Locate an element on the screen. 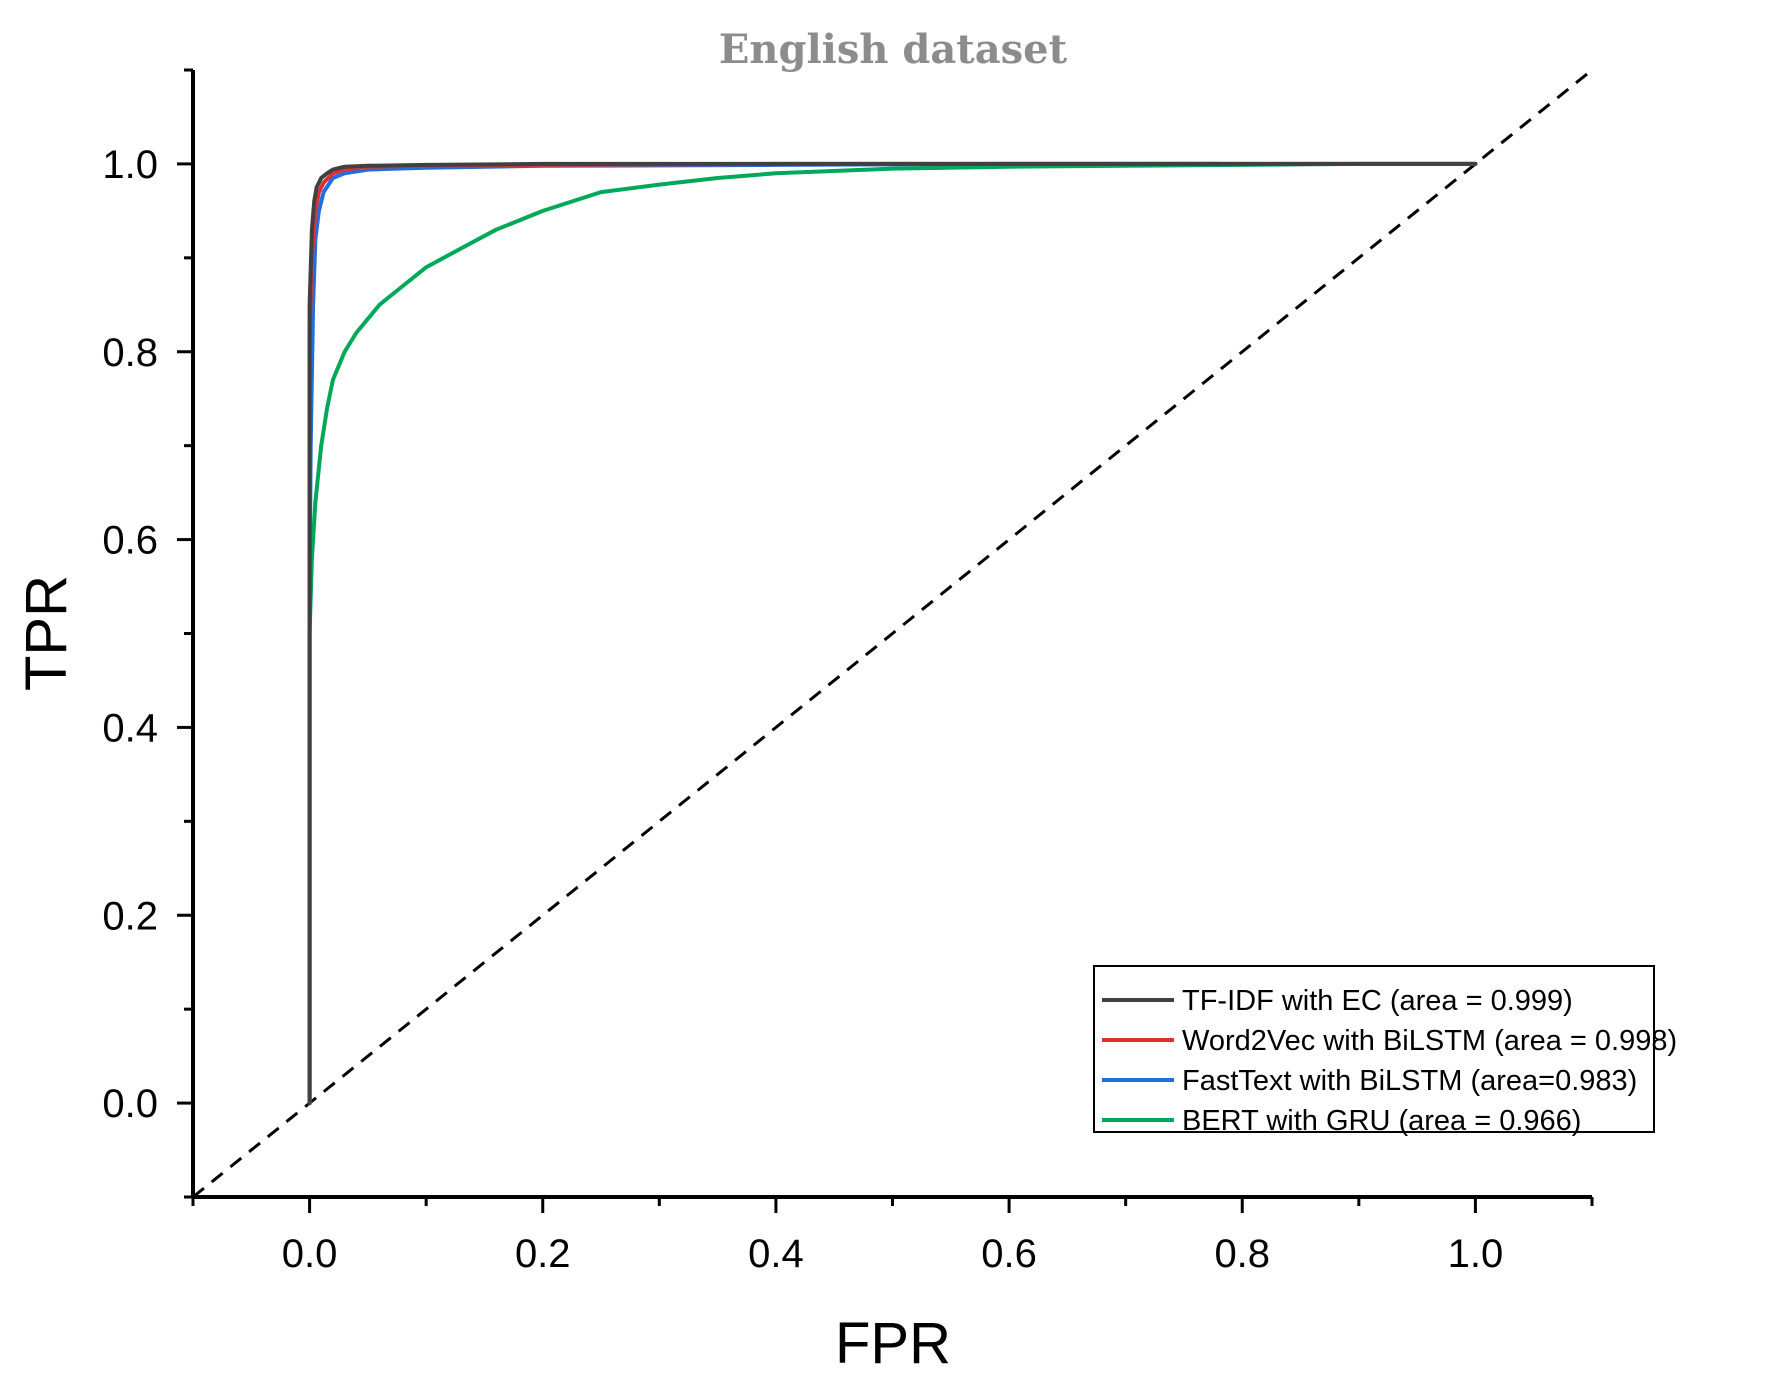  y-tick-label: 0.8 is located at coordinates (130, 353).